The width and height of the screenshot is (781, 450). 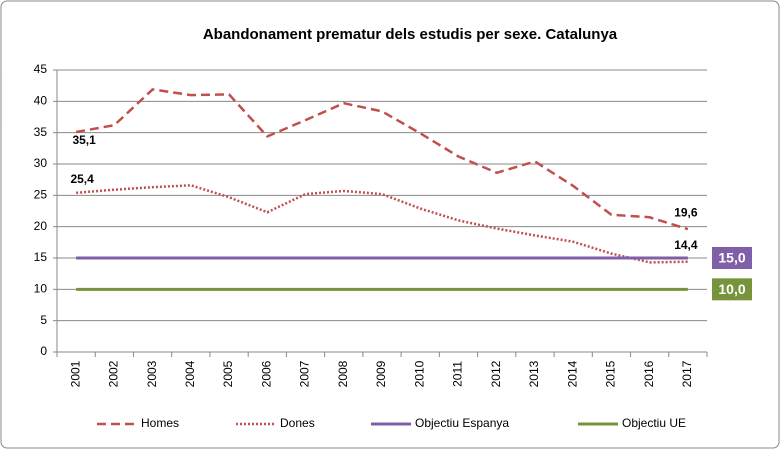 What do you see at coordinates (41, 257) in the screenshot?
I see `y-tick-label: 15` at bounding box center [41, 257].